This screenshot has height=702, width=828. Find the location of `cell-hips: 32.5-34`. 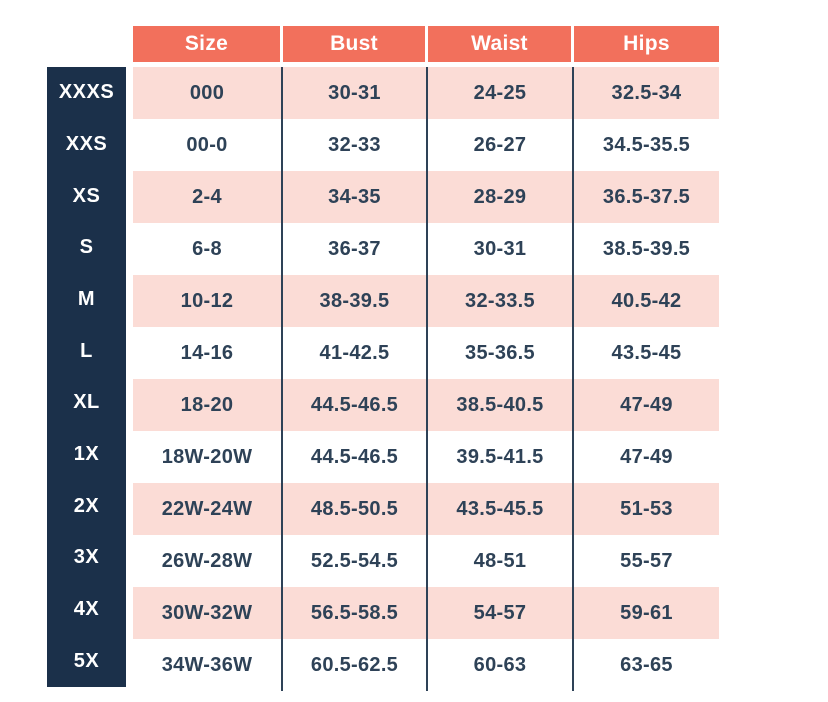

cell-hips: 32.5-34 is located at coordinates (646, 92).